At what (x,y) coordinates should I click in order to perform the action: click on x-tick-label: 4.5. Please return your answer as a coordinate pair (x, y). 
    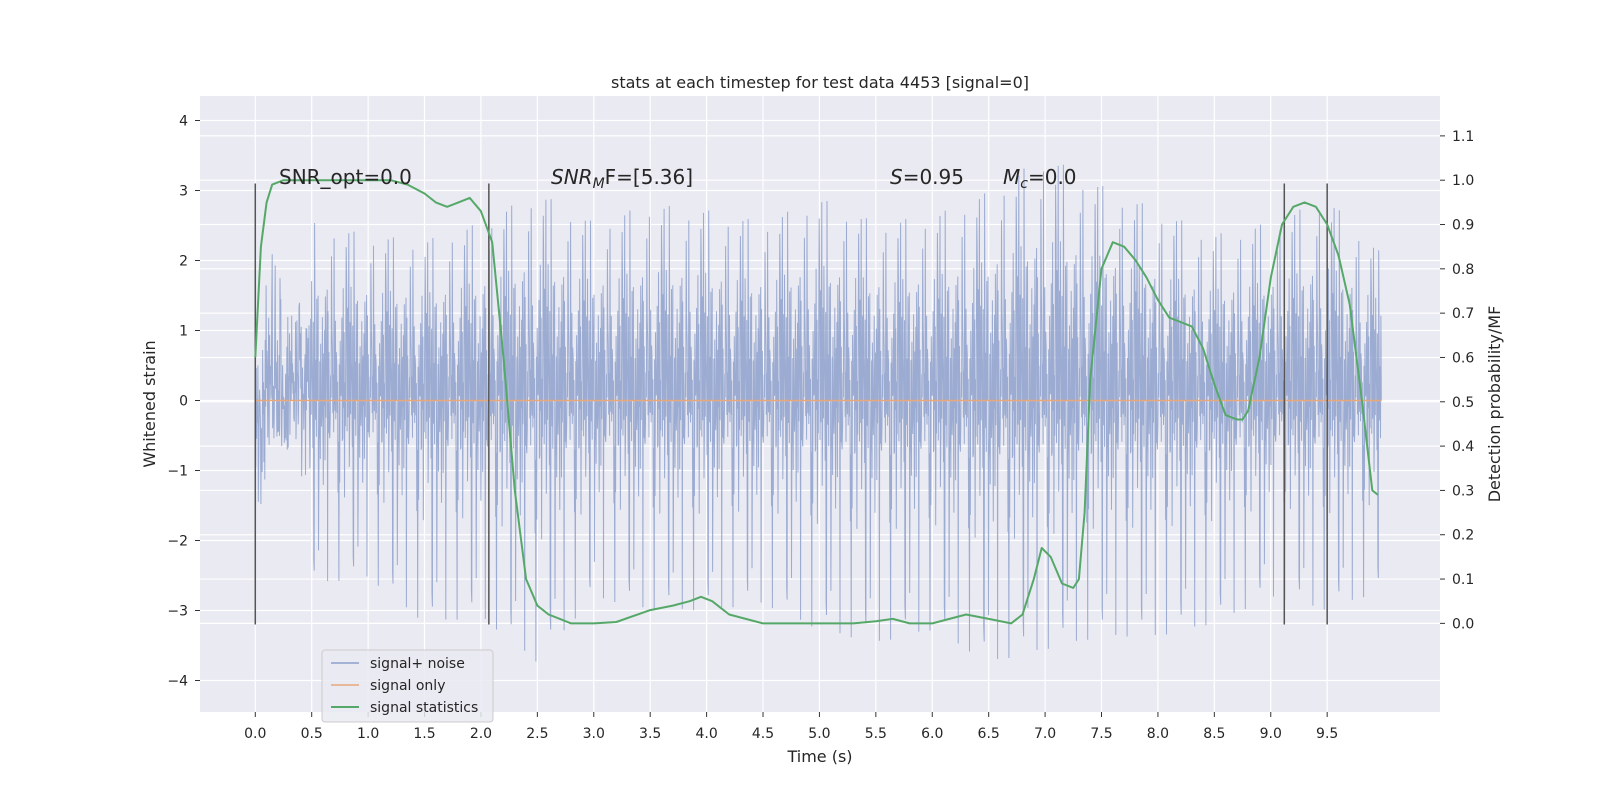
    Looking at the image, I should click on (763, 734).